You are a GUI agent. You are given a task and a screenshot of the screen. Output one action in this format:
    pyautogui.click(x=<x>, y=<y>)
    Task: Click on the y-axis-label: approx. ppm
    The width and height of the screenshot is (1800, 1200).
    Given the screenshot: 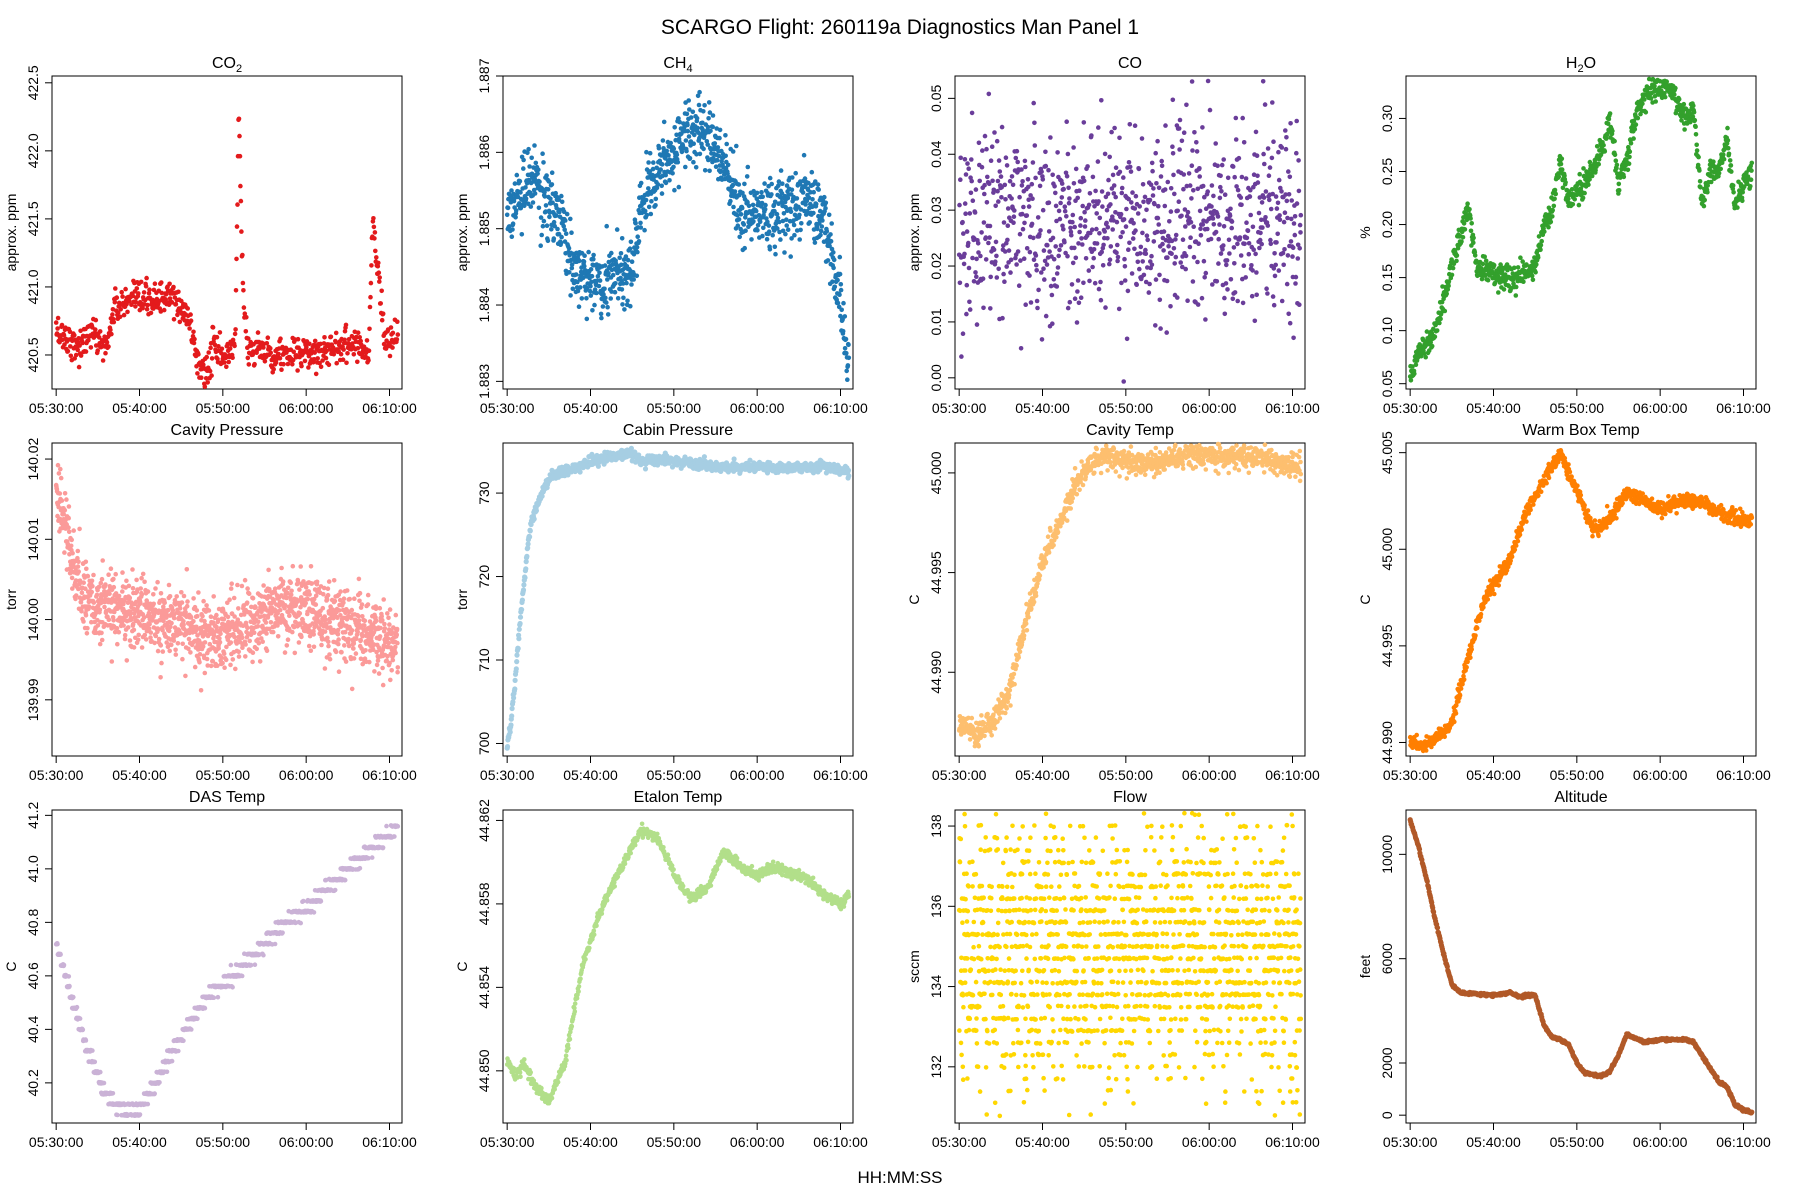 What is the action you would take?
    pyautogui.click(x=11, y=233)
    